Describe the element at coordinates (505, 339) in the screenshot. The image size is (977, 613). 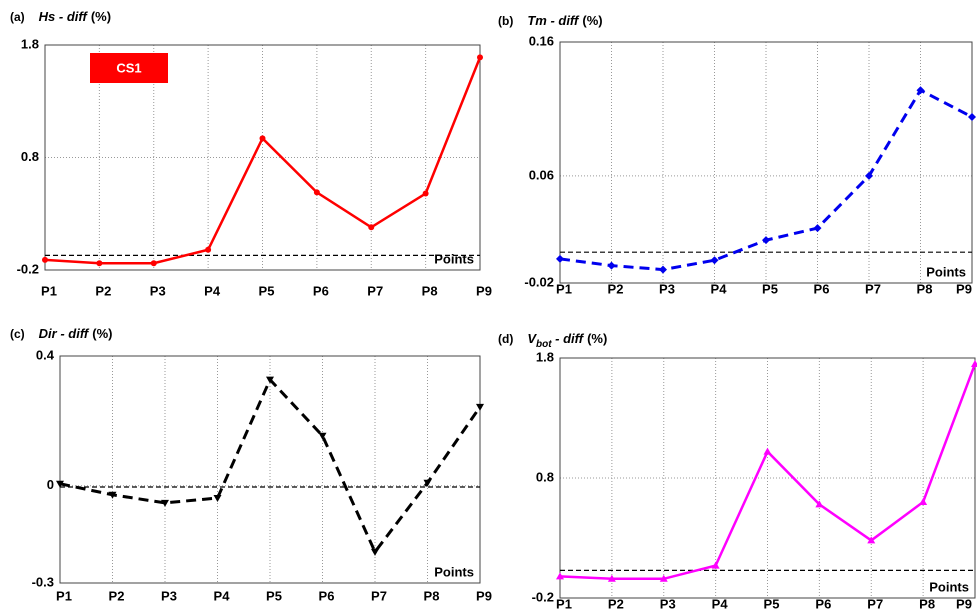
I see `panel-label: (d)` at that location.